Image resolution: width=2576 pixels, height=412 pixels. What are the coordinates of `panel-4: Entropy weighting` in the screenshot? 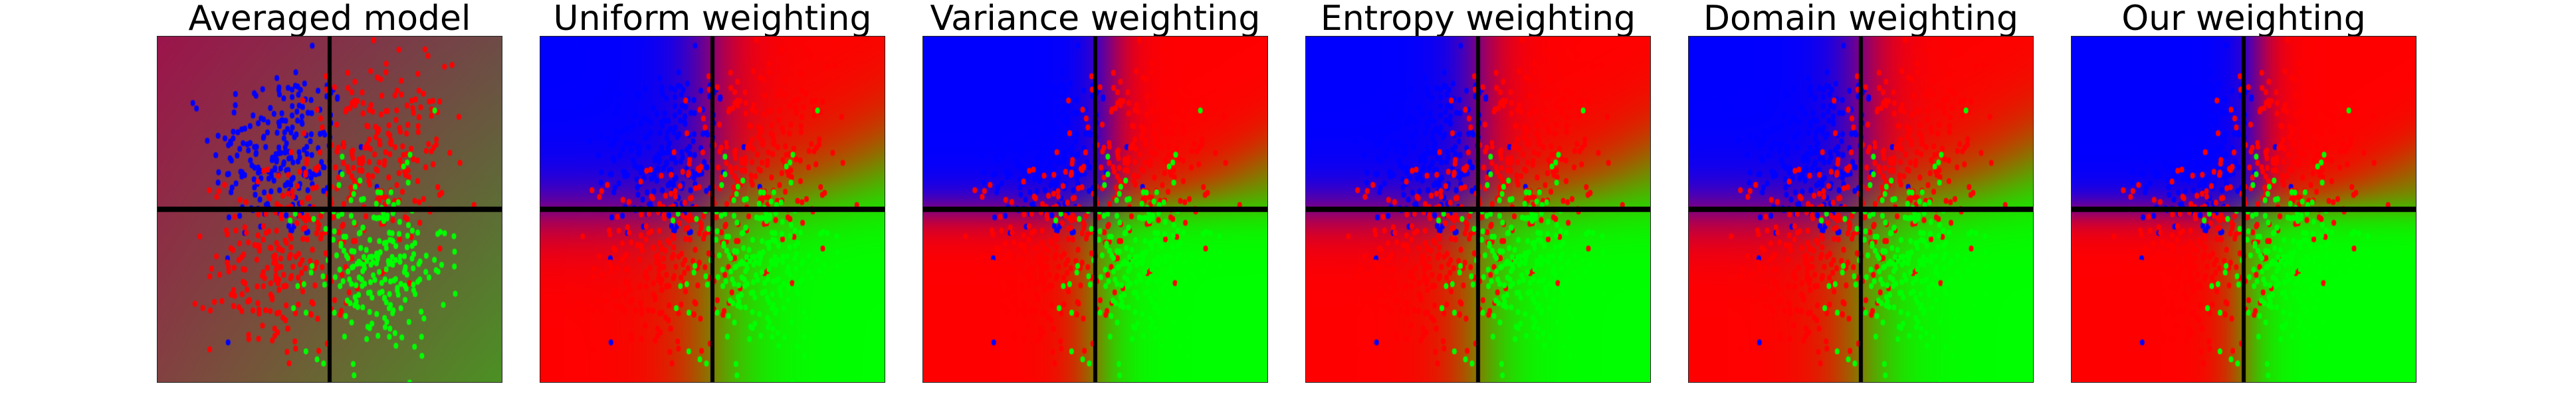 It's located at (1478, 206).